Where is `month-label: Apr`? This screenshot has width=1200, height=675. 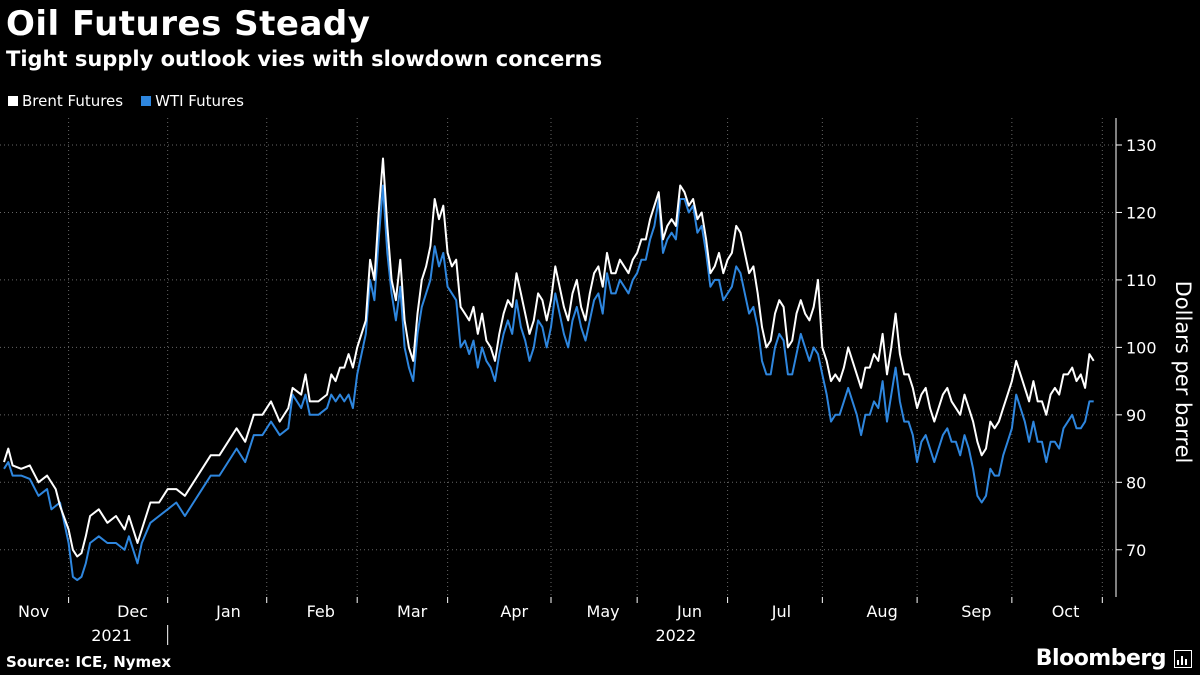
month-label: Apr is located at coordinates (514, 611).